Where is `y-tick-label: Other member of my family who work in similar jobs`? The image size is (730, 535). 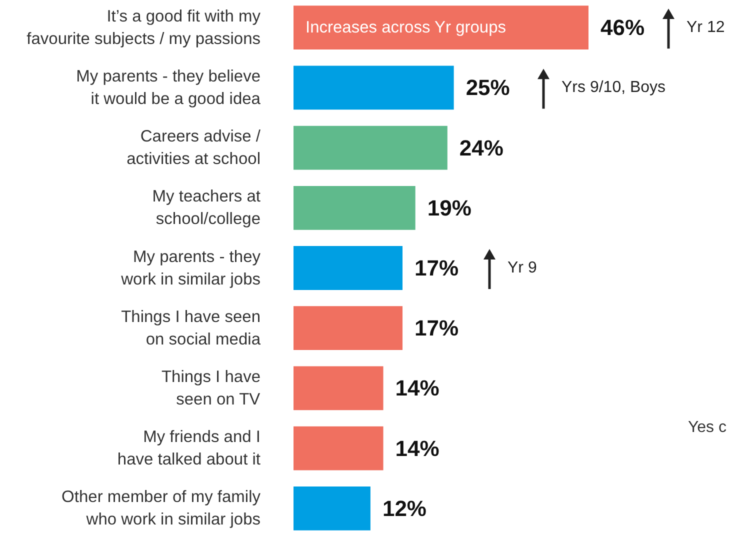
y-tick-label: Other member of my family who work in similar jobs is located at coordinates (162, 508).